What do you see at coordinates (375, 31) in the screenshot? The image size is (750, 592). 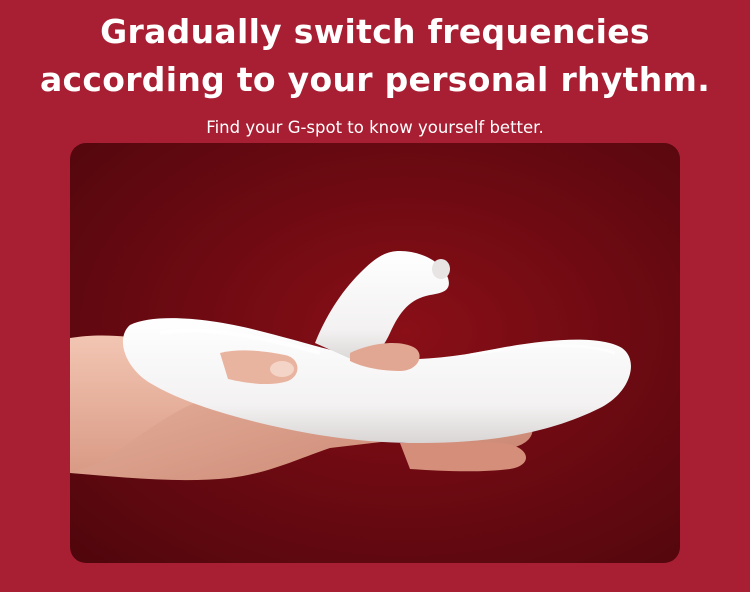 I see `headline-line-1: Gradually switch frequencies` at bounding box center [375, 31].